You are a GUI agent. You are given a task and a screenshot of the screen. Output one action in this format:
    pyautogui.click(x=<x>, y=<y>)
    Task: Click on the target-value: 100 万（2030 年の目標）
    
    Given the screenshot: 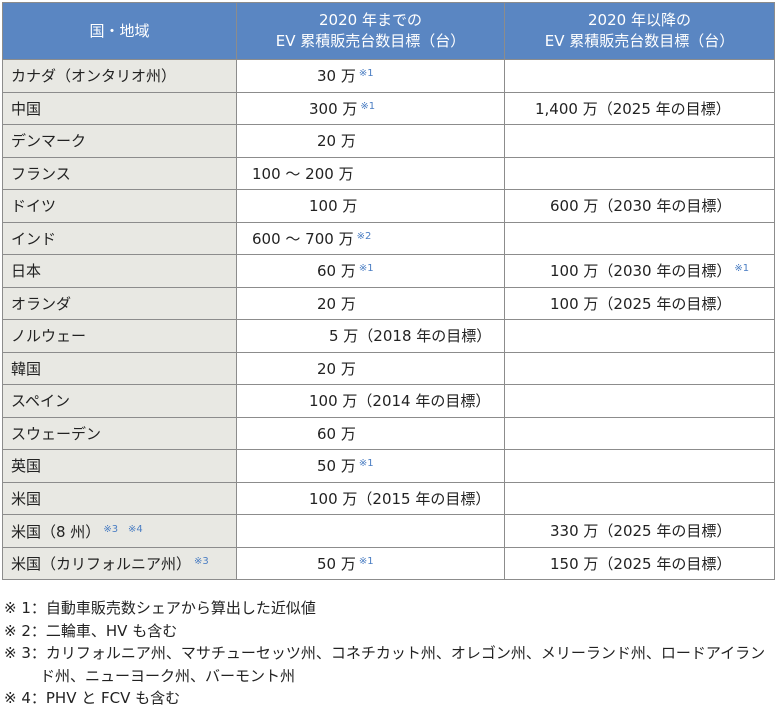 What is the action you would take?
    pyautogui.click(x=641, y=271)
    